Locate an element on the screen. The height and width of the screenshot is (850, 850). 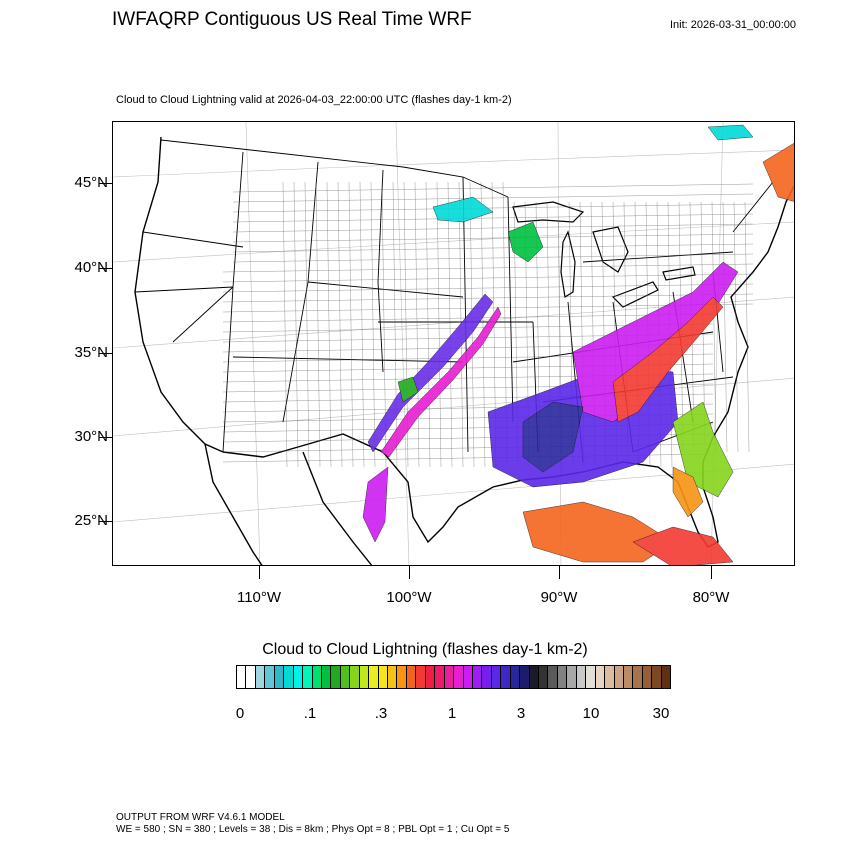
init-time-label: Init: 2026-03-31_00:00:00 is located at coordinates (733, 25).